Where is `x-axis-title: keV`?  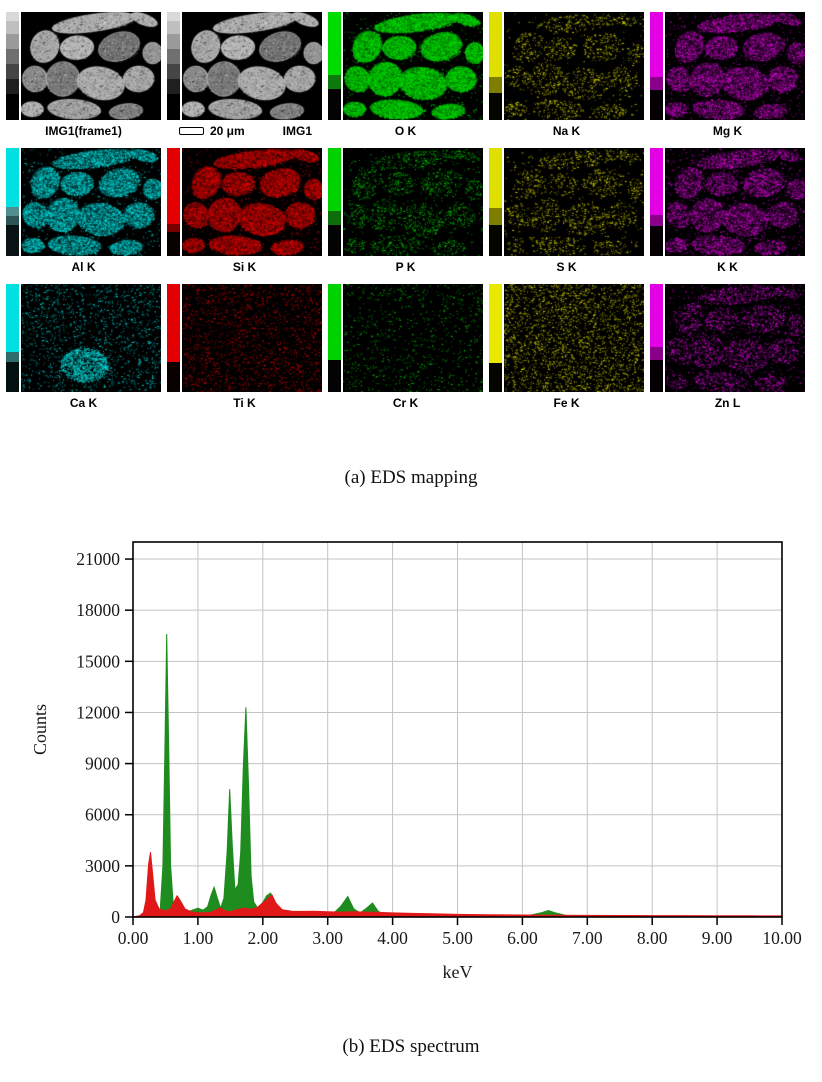
x-axis-title: keV is located at coordinates (458, 972).